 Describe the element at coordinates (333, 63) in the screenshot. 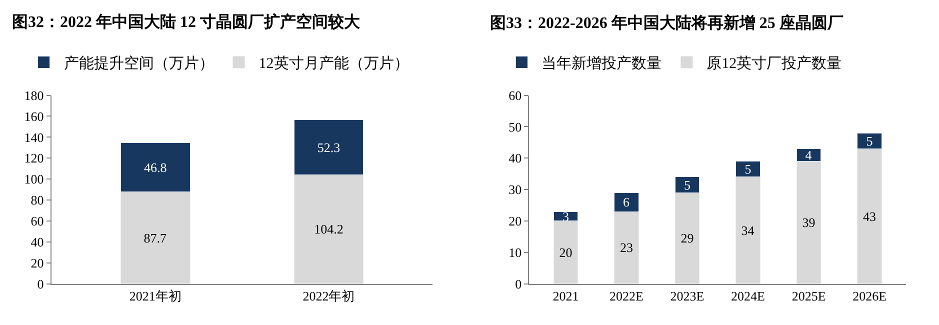

I see `legend-label: 12英寸月产能（万片）` at that location.